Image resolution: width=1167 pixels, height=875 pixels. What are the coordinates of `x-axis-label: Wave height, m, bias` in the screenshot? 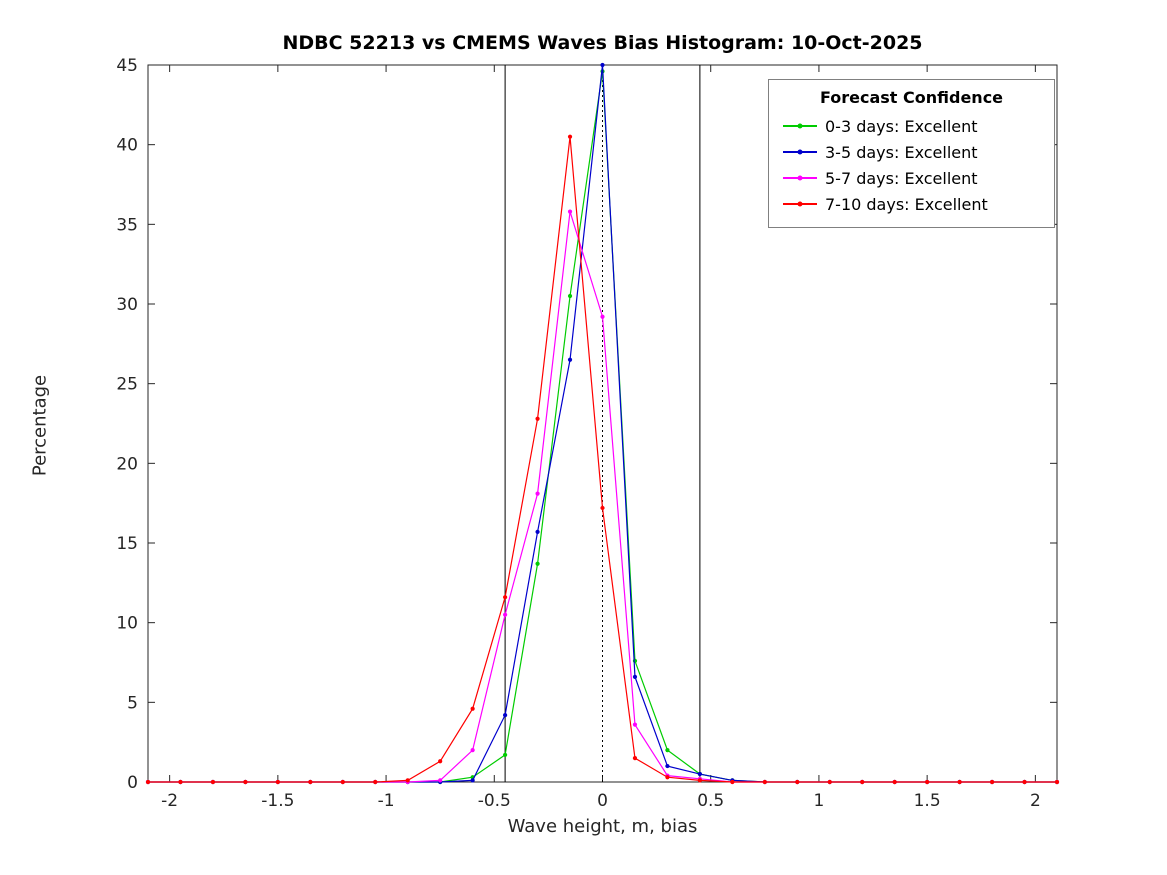 It's located at (602, 826).